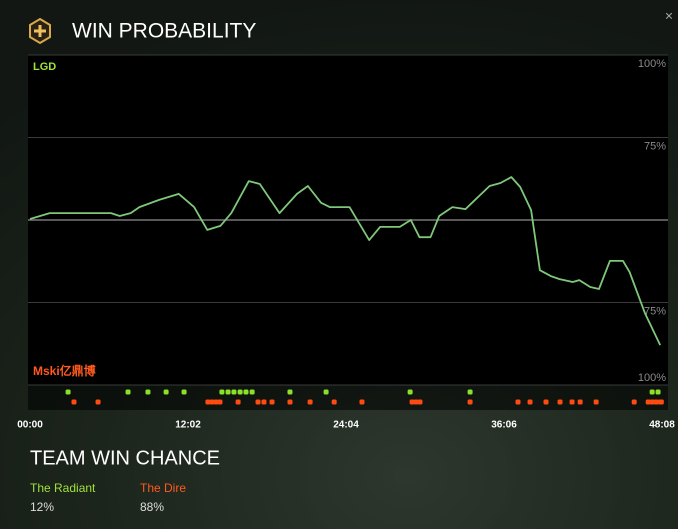 This screenshot has width=678, height=529. What do you see at coordinates (30, 425) in the screenshot?
I see `x-tick-label: 00:00` at bounding box center [30, 425].